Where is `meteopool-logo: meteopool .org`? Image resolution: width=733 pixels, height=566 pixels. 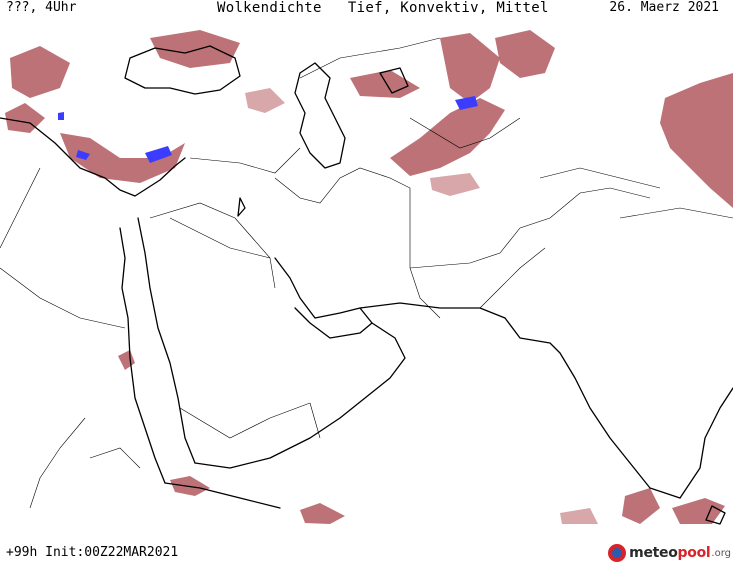
meteopool-logo: meteopool .org is located at coordinates (669, 553).